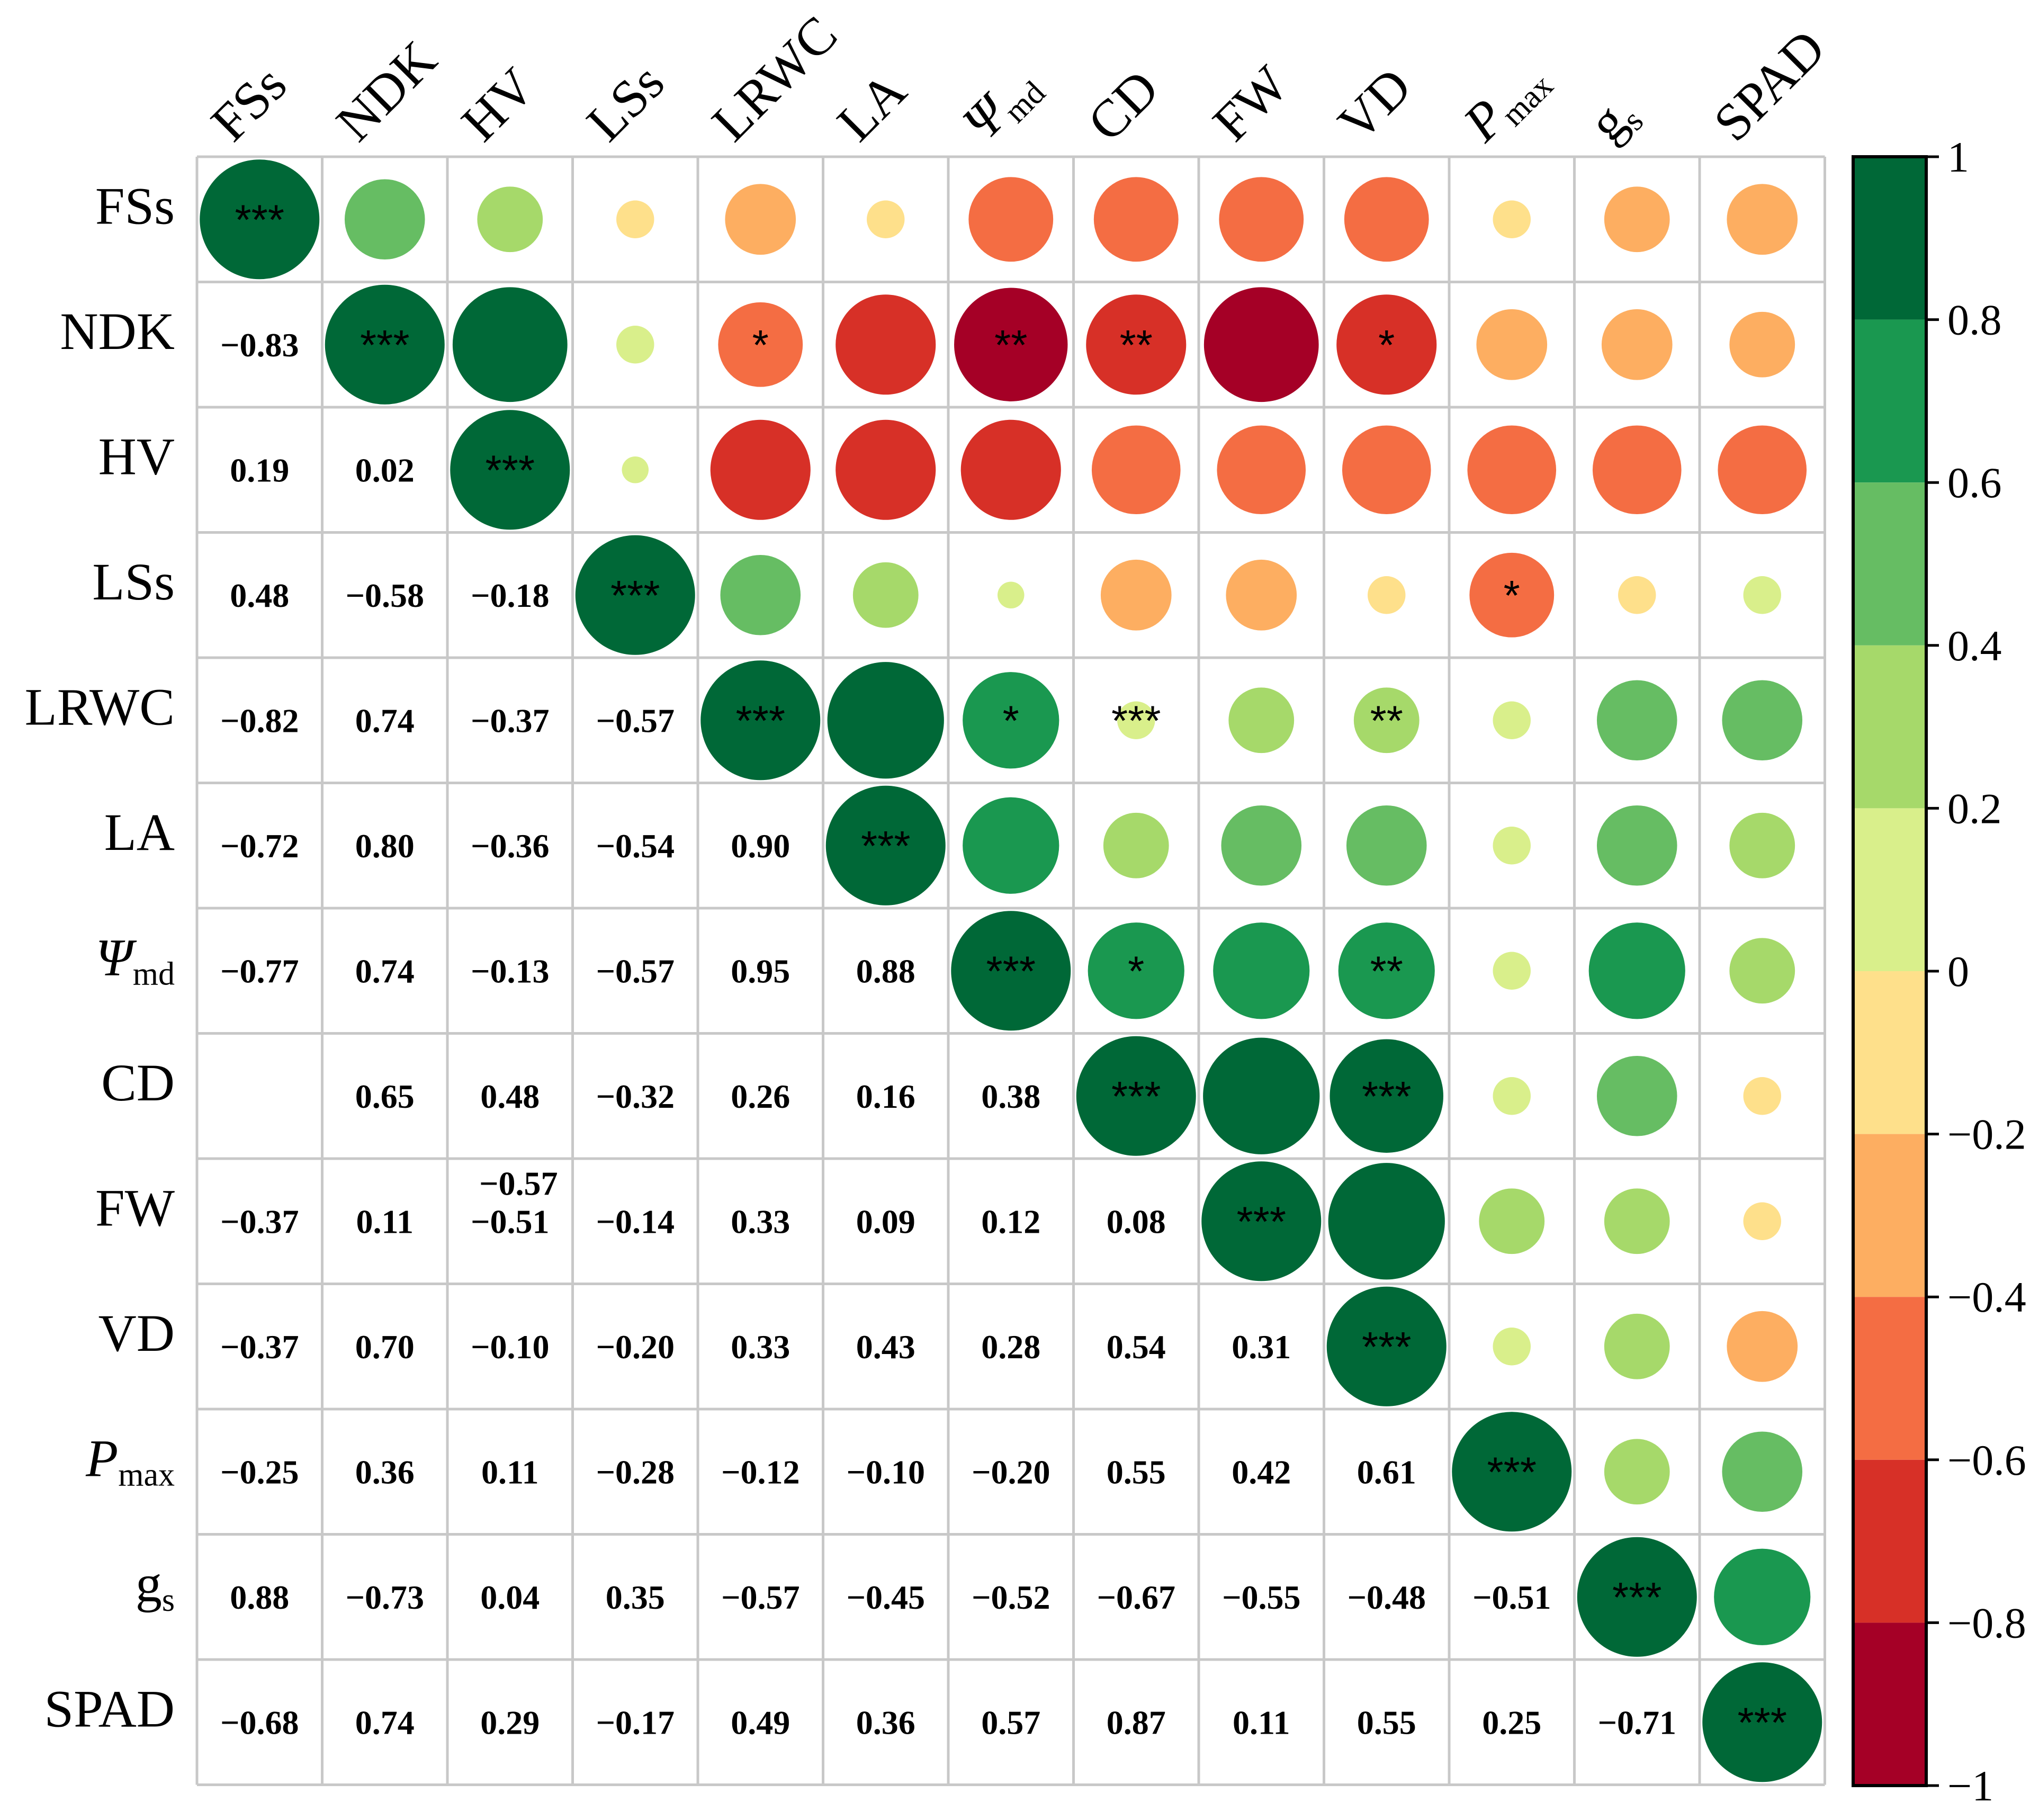  Describe the element at coordinates (259, 1597) in the screenshot. I see `correlation-value: 0.88` at that location.